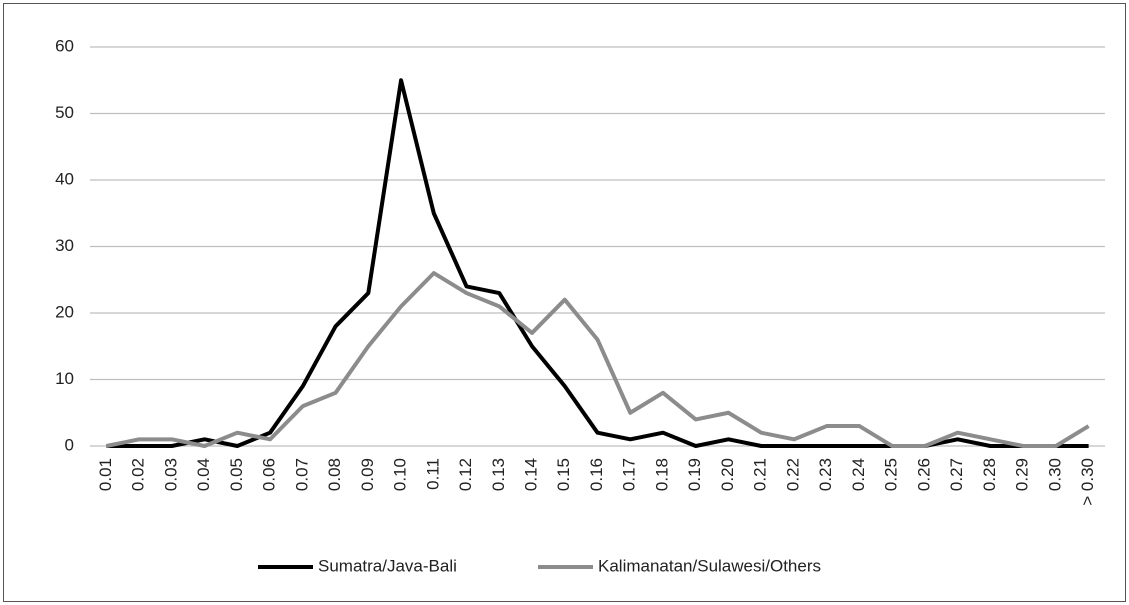 The width and height of the screenshot is (1129, 605). Describe the element at coordinates (64, 378) in the screenshot. I see `y-tick-label: 10` at that location.